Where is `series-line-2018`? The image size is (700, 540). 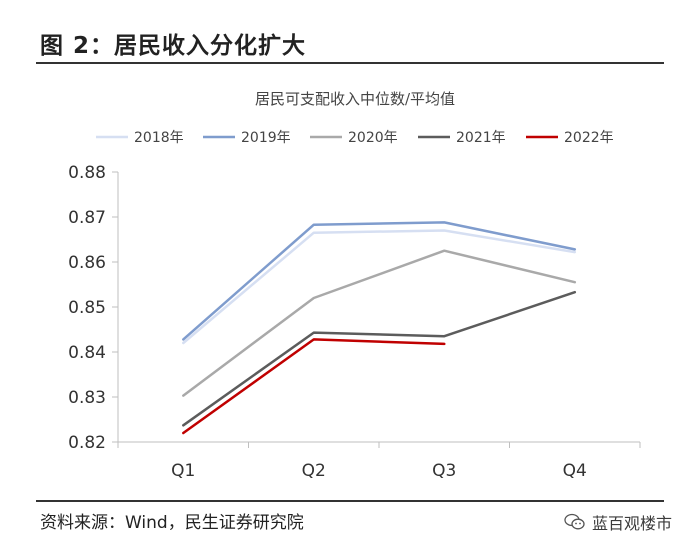 series-line-2018 is located at coordinates (379, 287).